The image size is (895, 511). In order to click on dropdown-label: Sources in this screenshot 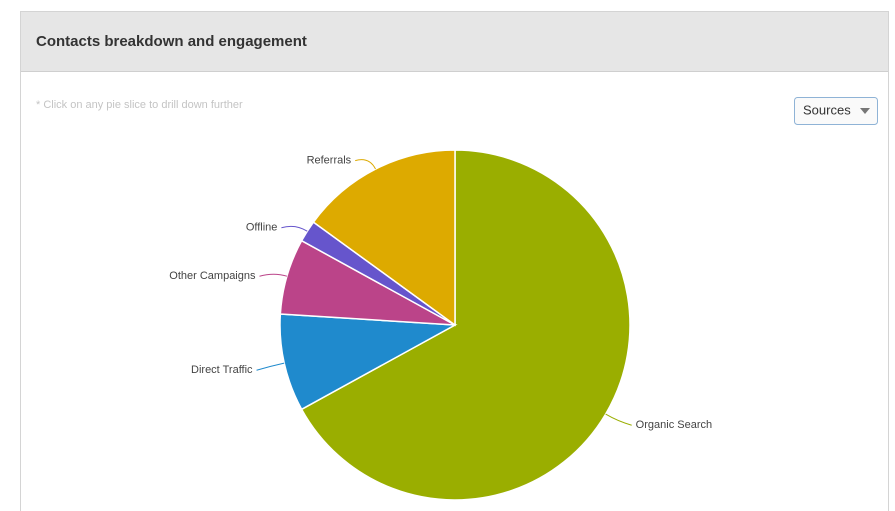, I will do `click(827, 109)`.